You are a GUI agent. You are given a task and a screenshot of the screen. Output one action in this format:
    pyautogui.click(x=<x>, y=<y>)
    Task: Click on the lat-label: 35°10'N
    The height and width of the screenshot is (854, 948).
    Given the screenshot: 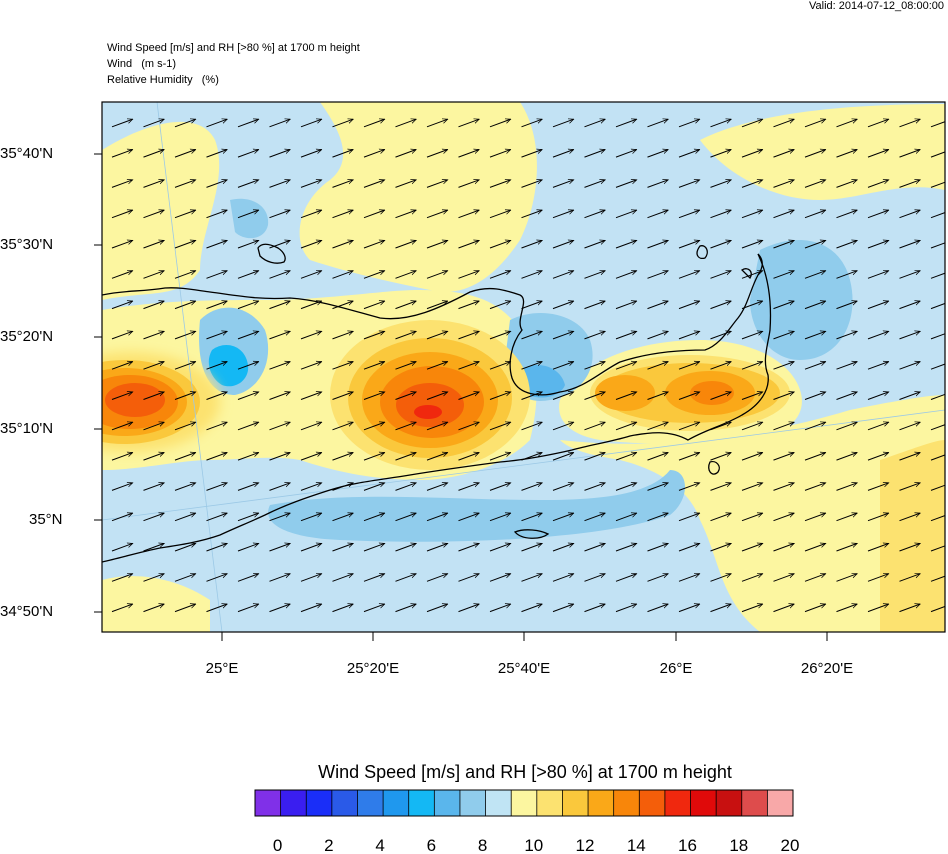 What is the action you would take?
    pyautogui.click(x=27, y=428)
    